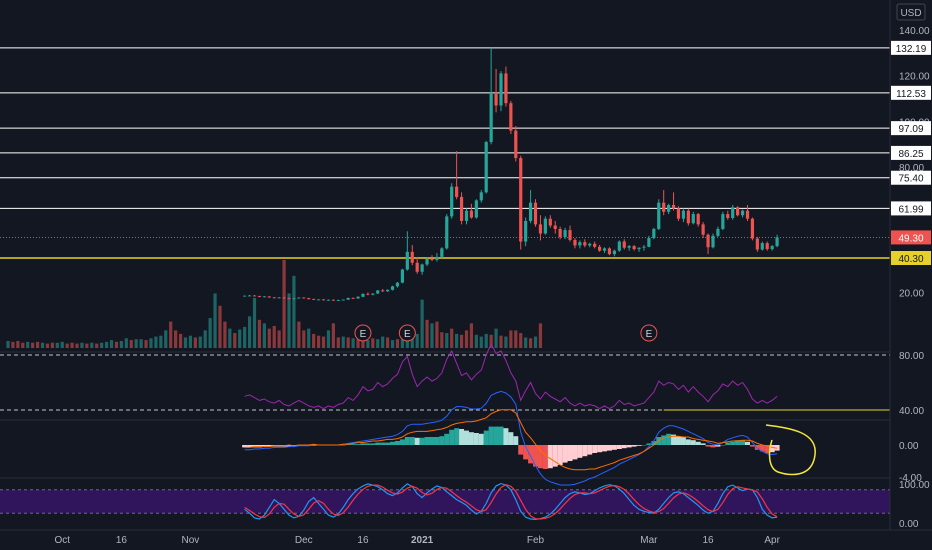  I want to click on rsi-pane, so click(567, 376).